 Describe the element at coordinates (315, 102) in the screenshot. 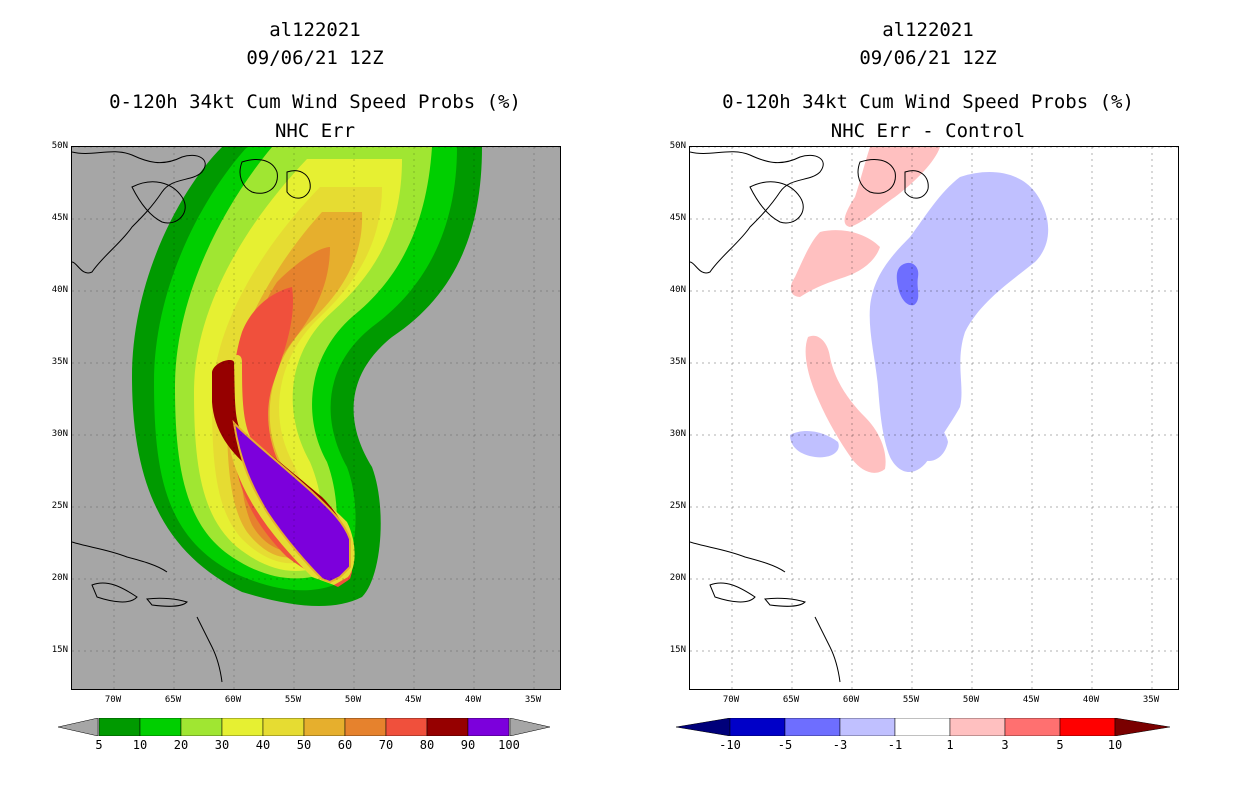

I see `left-title-product: 0-120h 34kt Cum Wind Speed Probs (%)` at that location.